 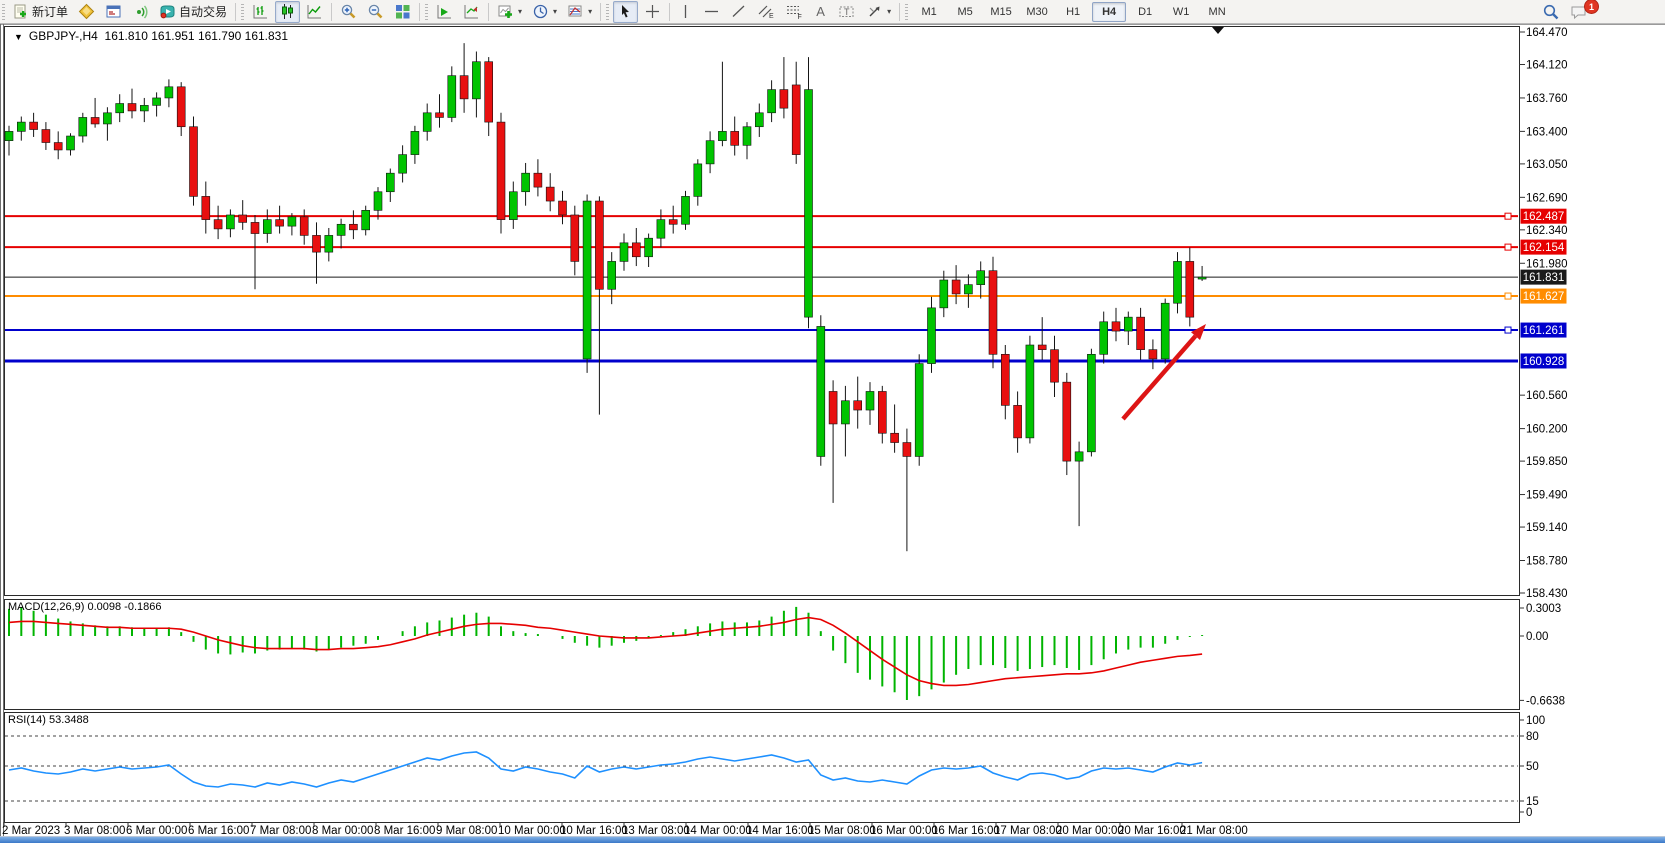 I want to click on svg-text: 163.400, so click(x=1547, y=132).